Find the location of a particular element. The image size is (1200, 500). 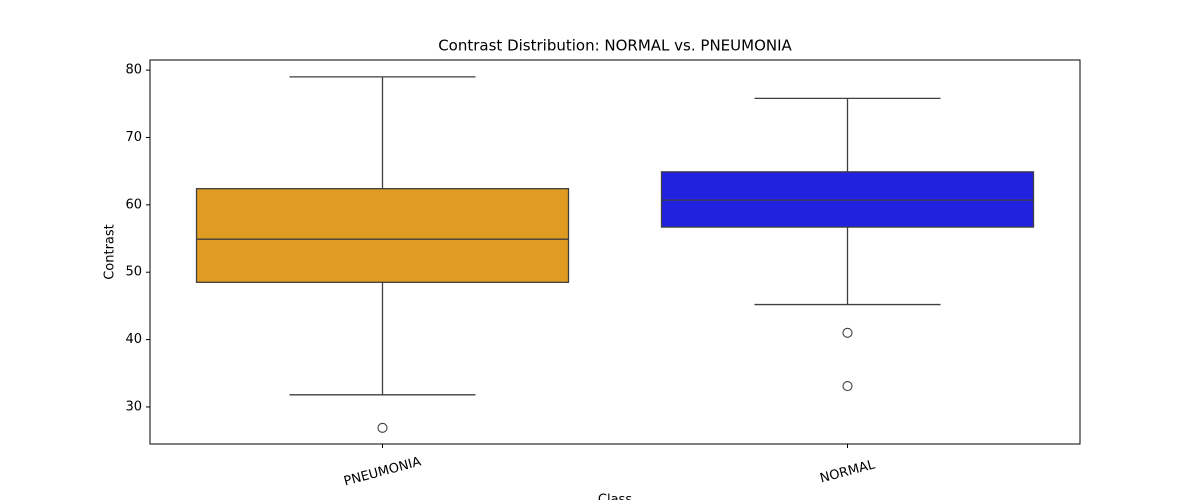

x-axis-label: Class is located at coordinates (615, 496).